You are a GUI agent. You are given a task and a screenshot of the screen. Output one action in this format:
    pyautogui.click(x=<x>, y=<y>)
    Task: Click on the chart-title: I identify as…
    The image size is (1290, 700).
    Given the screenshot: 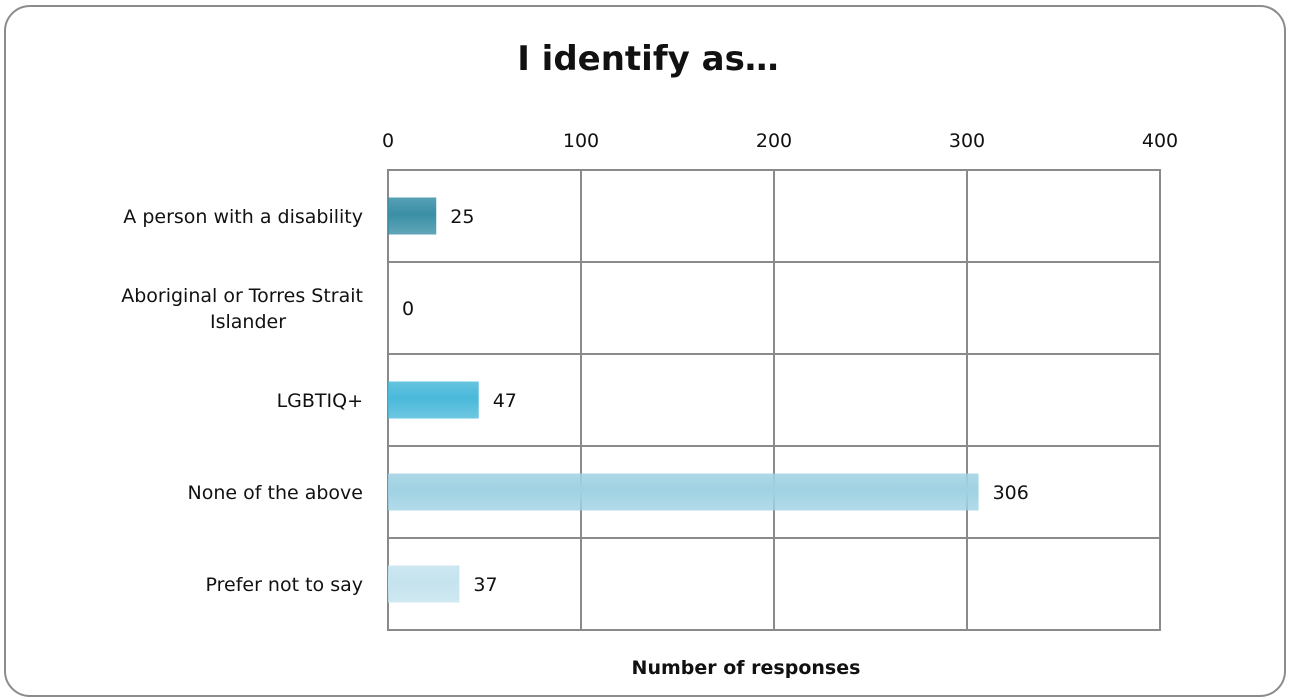 What is the action you would take?
    pyautogui.click(x=648, y=59)
    